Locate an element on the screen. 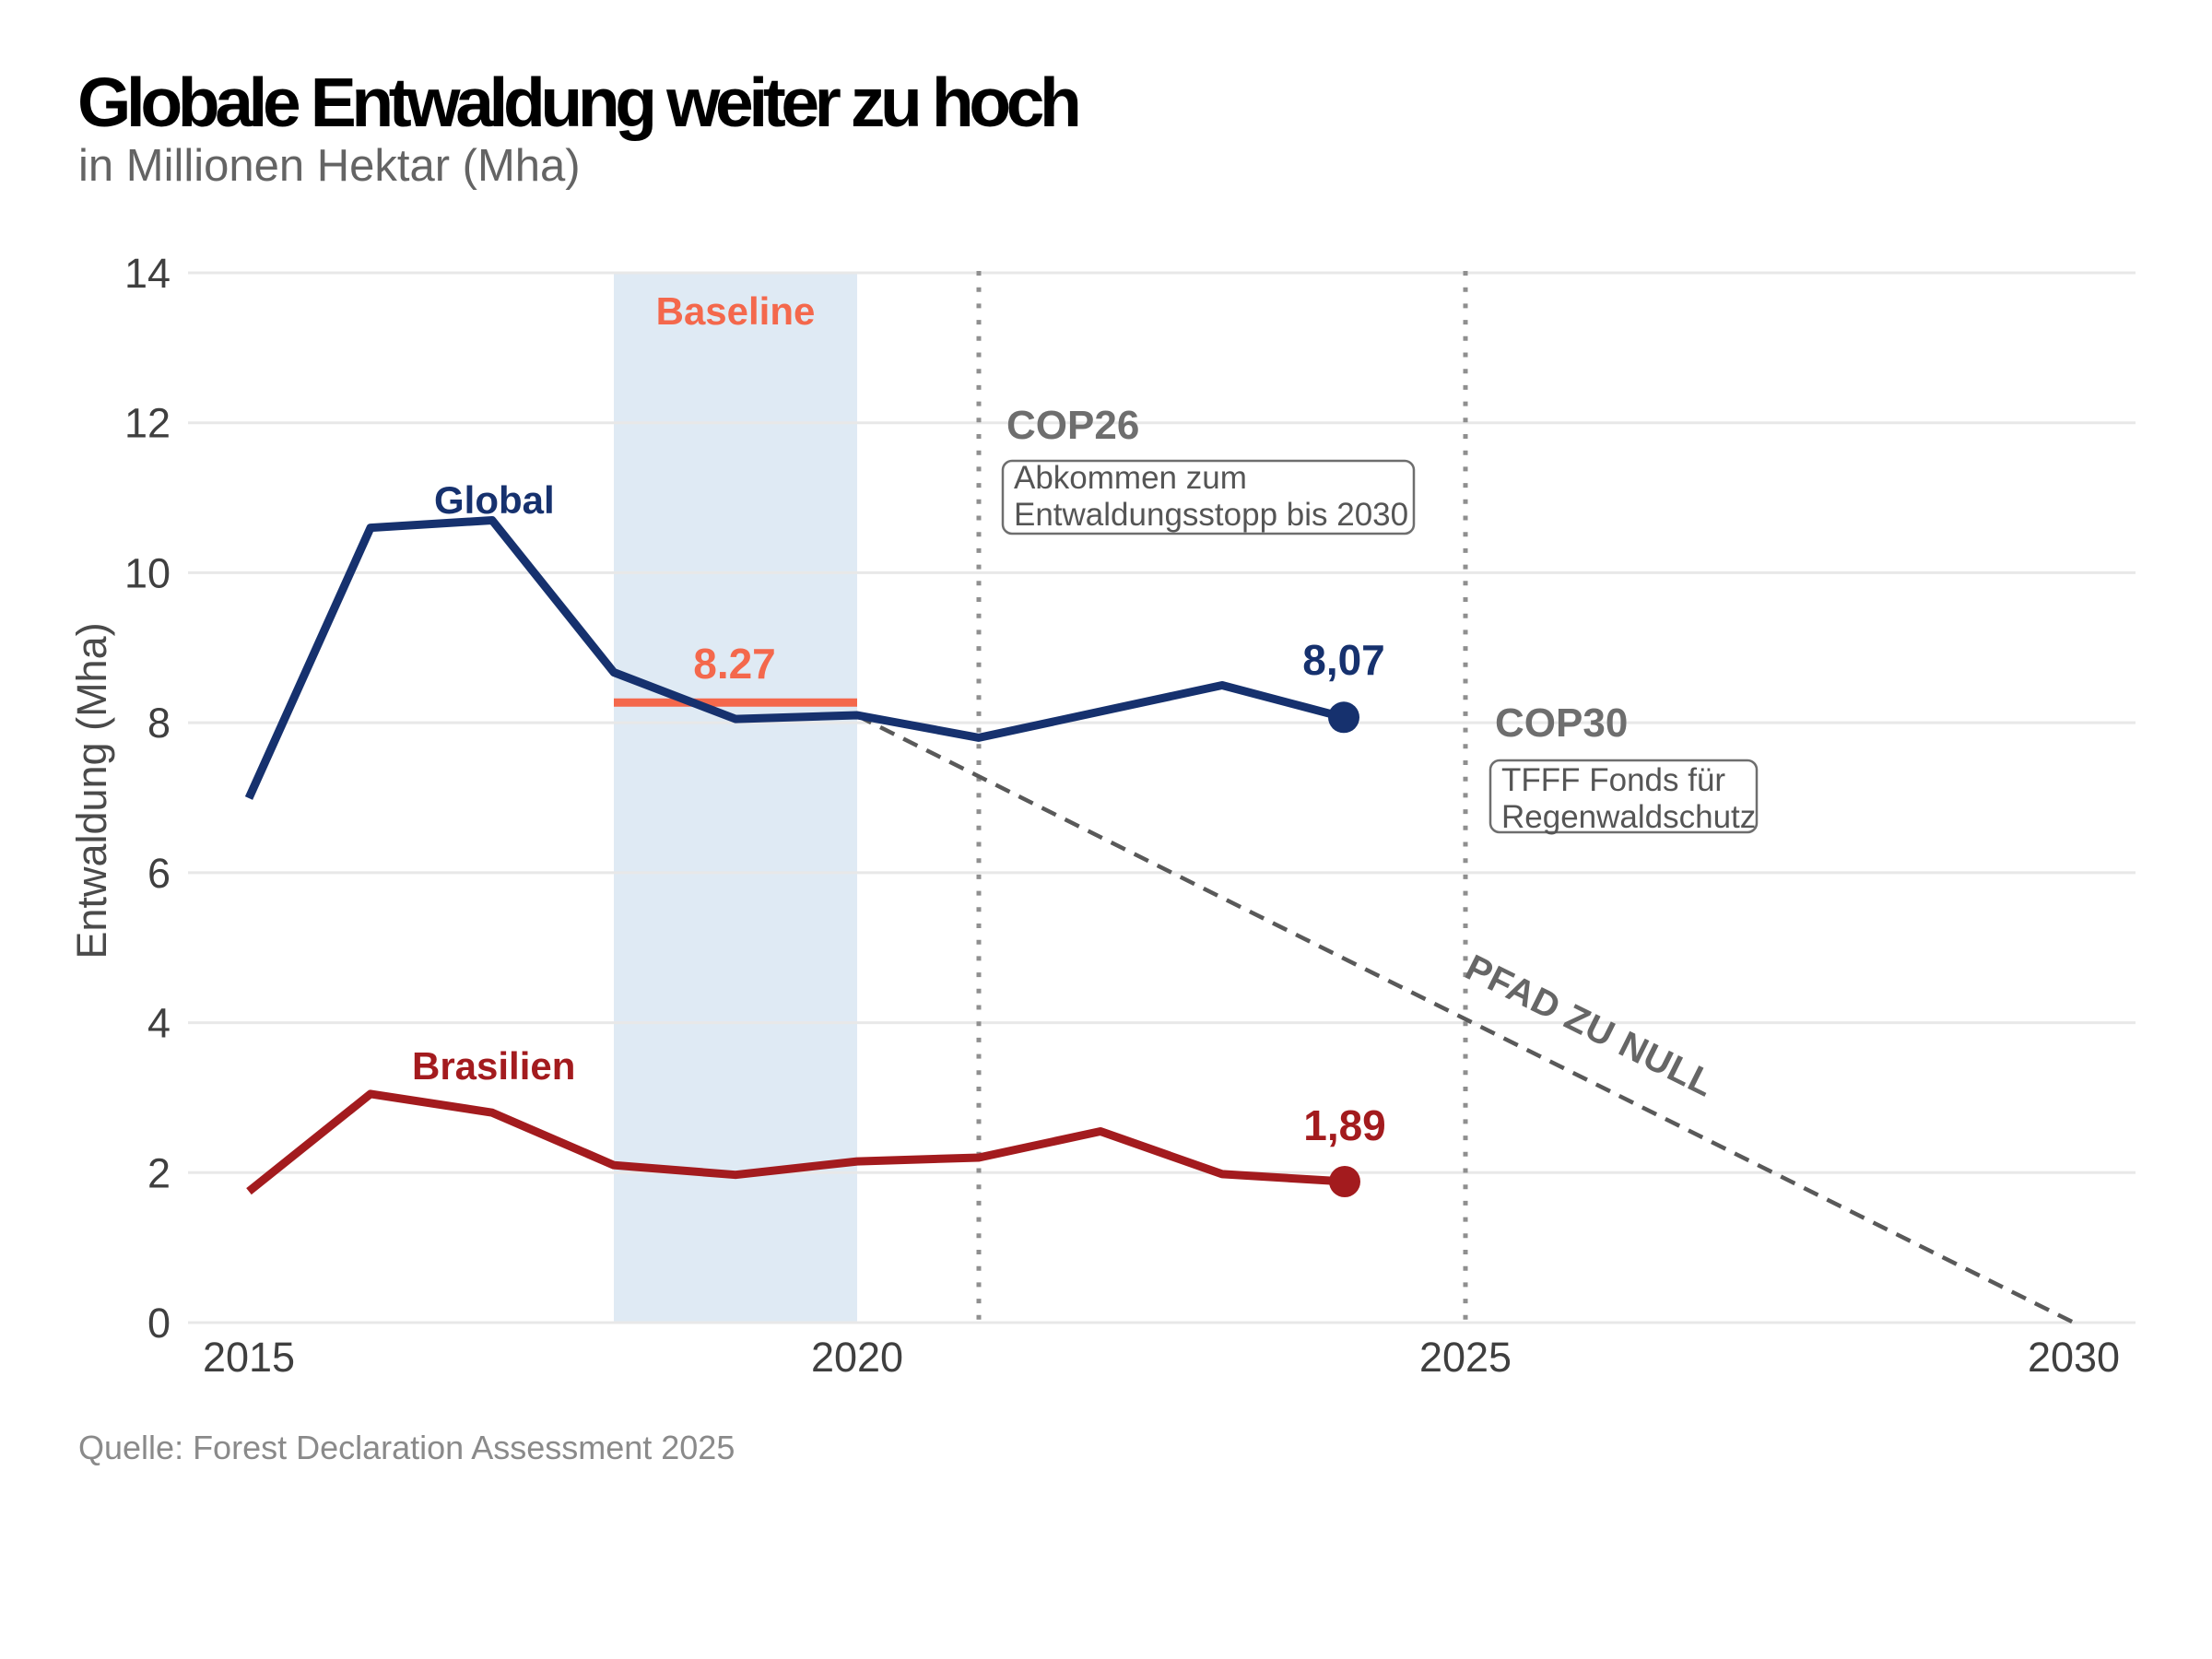  svg-text: 2020 is located at coordinates (857, 1357).